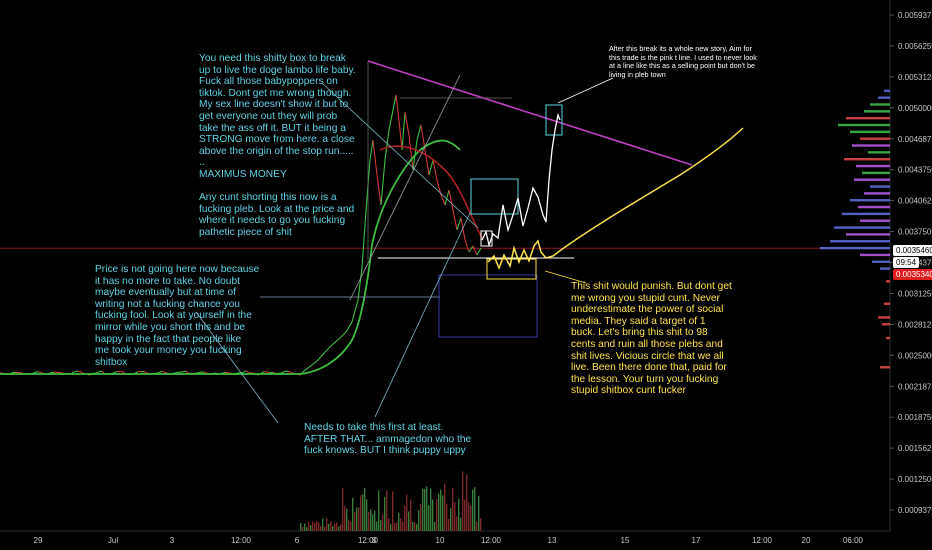 The height and width of the screenshot is (550, 932). I want to click on y-tick-label: 0.0040625, so click(915, 201).